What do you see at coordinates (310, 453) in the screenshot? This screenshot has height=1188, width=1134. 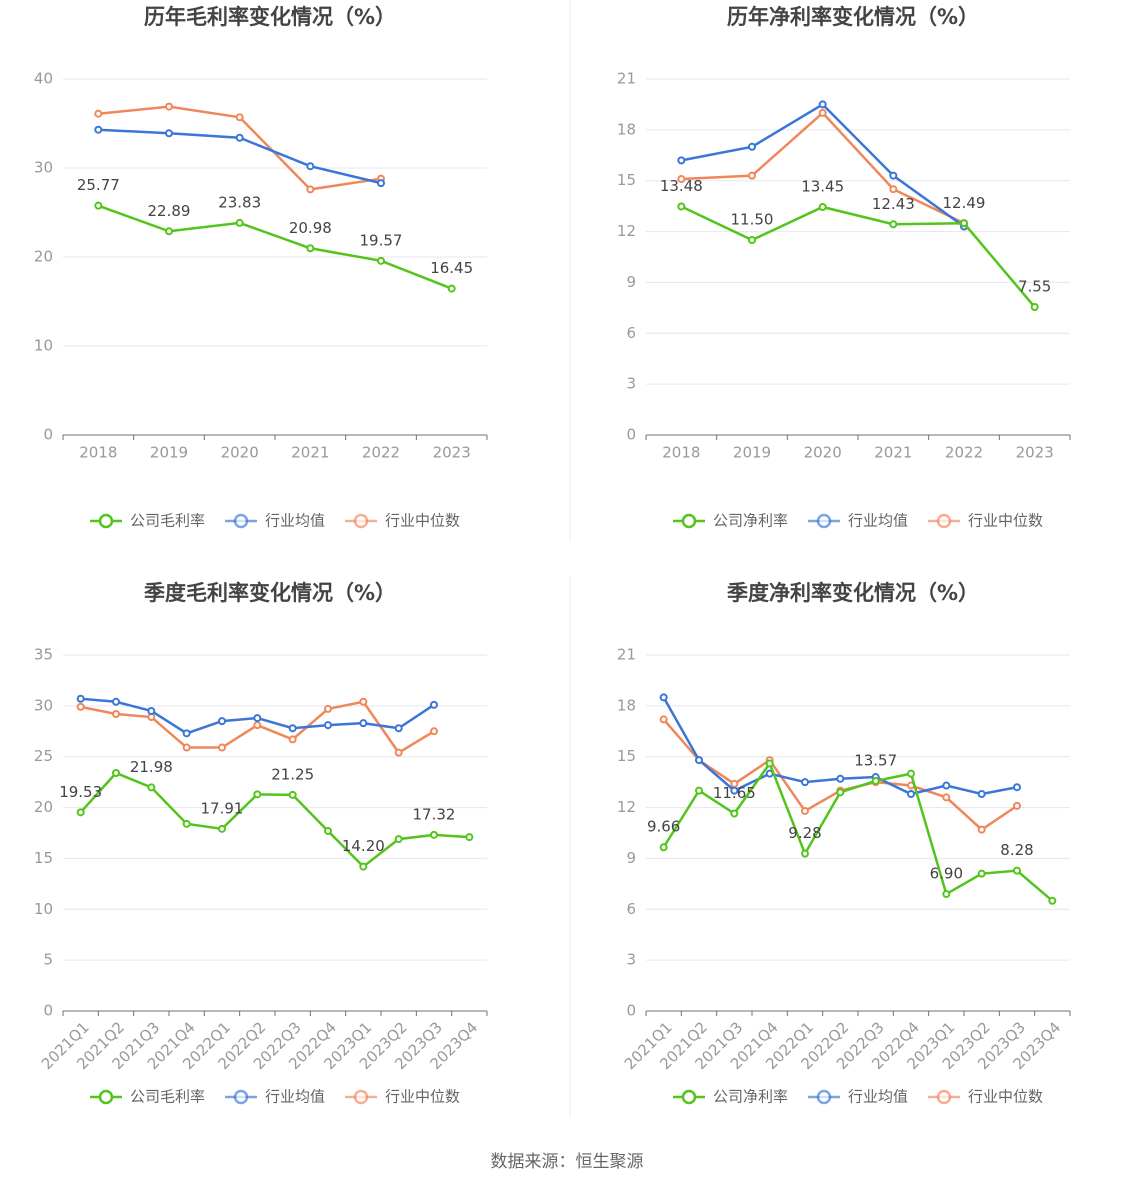 I see `x-tick-label: 2021` at bounding box center [310, 453].